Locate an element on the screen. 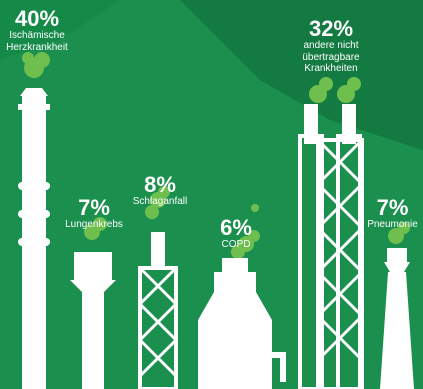 The width and height of the screenshot is (423, 389). chimney-other-noncommunicable is located at coordinates (331, 246).